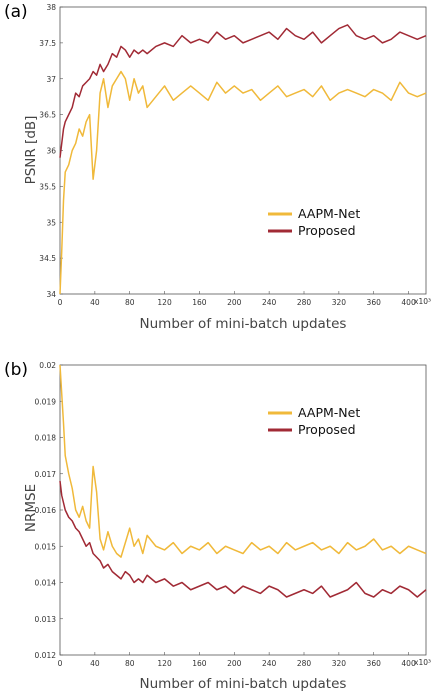 The width and height of the screenshot is (434, 694). I want to click on panel-a-y-axis-label: PSNR [dB], so click(31, 150).